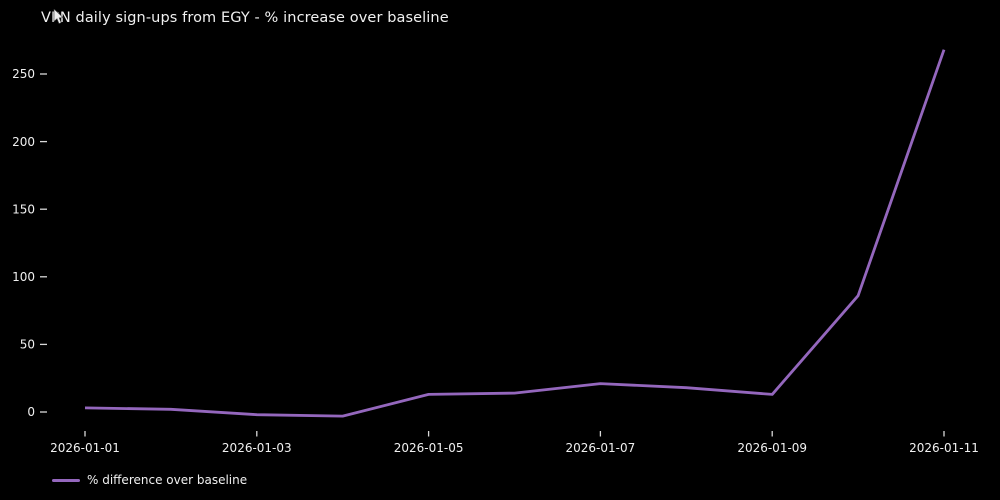 The width and height of the screenshot is (1000, 500). I want to click on x-tick-label: 2026-01-03, so click(257, 448).